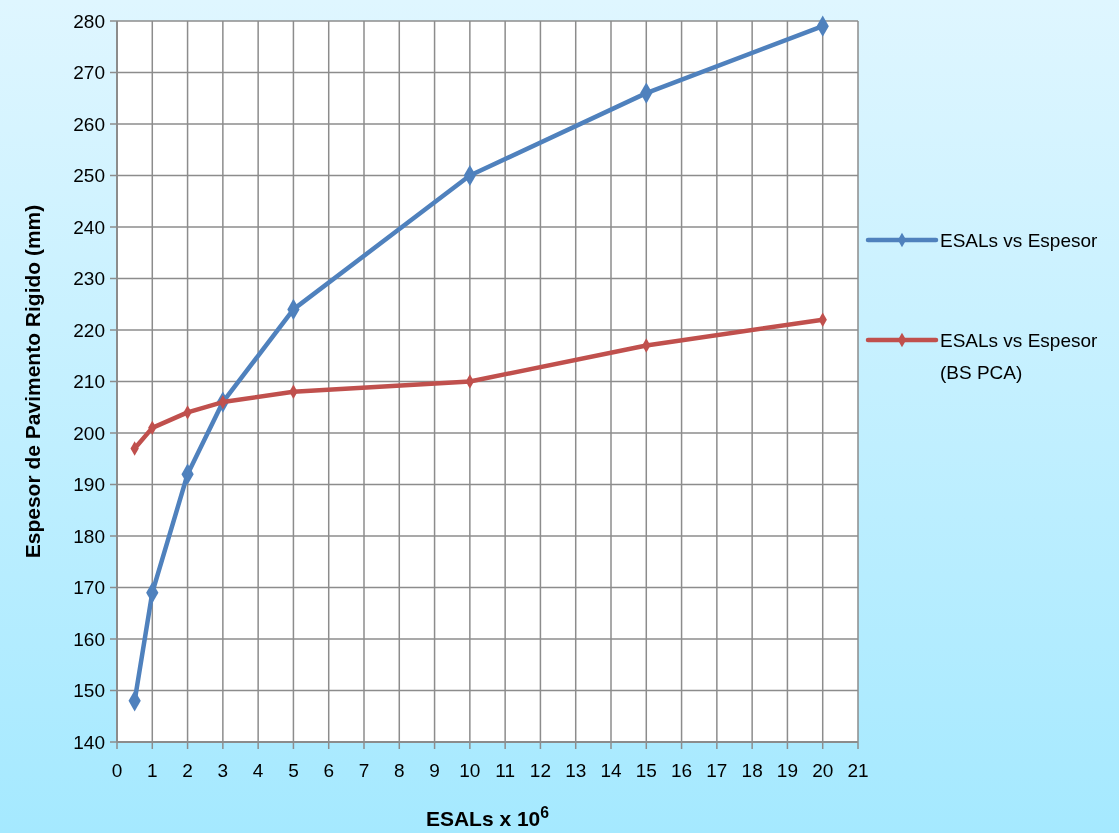 This screenshot has height=833, width=1119. Describe the element at coordinates (646, 770) in the screenshot. I see `x-tick-label: 15` at that location.